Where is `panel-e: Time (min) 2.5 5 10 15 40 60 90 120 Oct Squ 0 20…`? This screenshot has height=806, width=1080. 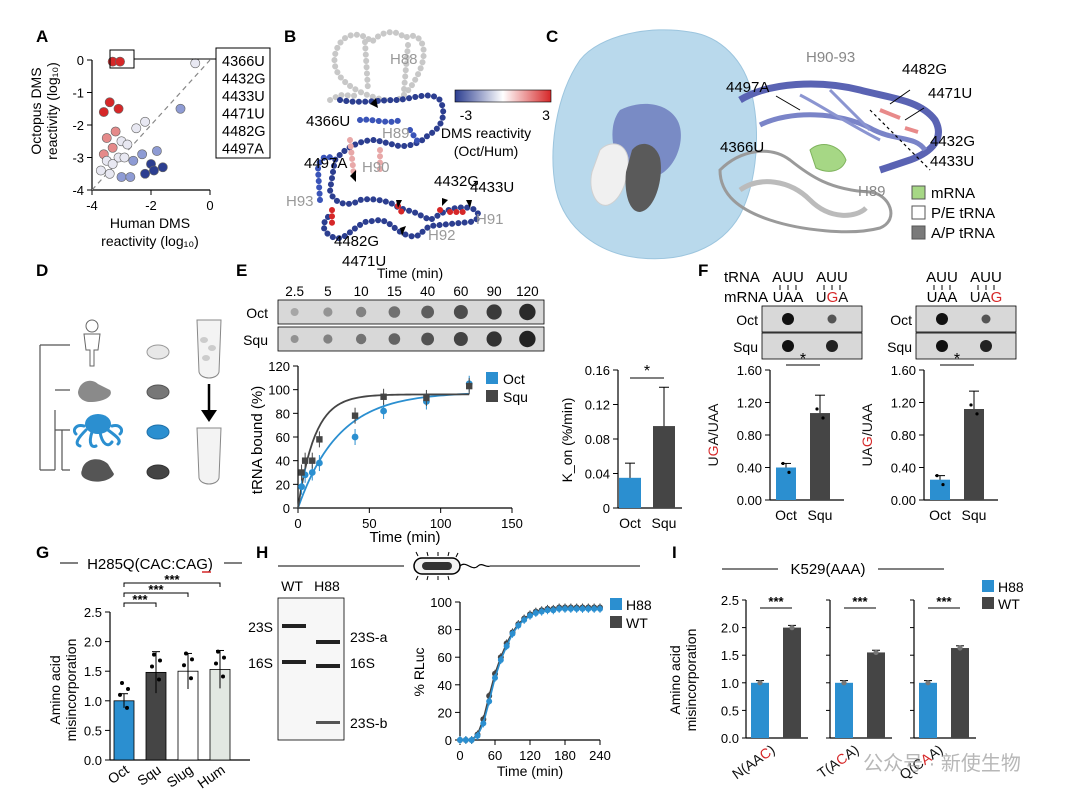 panel-e: Time (min) 2.5 5 10 15 40 60 90 120 Oct Squ 0 20… is located at coordinates (462, 405).